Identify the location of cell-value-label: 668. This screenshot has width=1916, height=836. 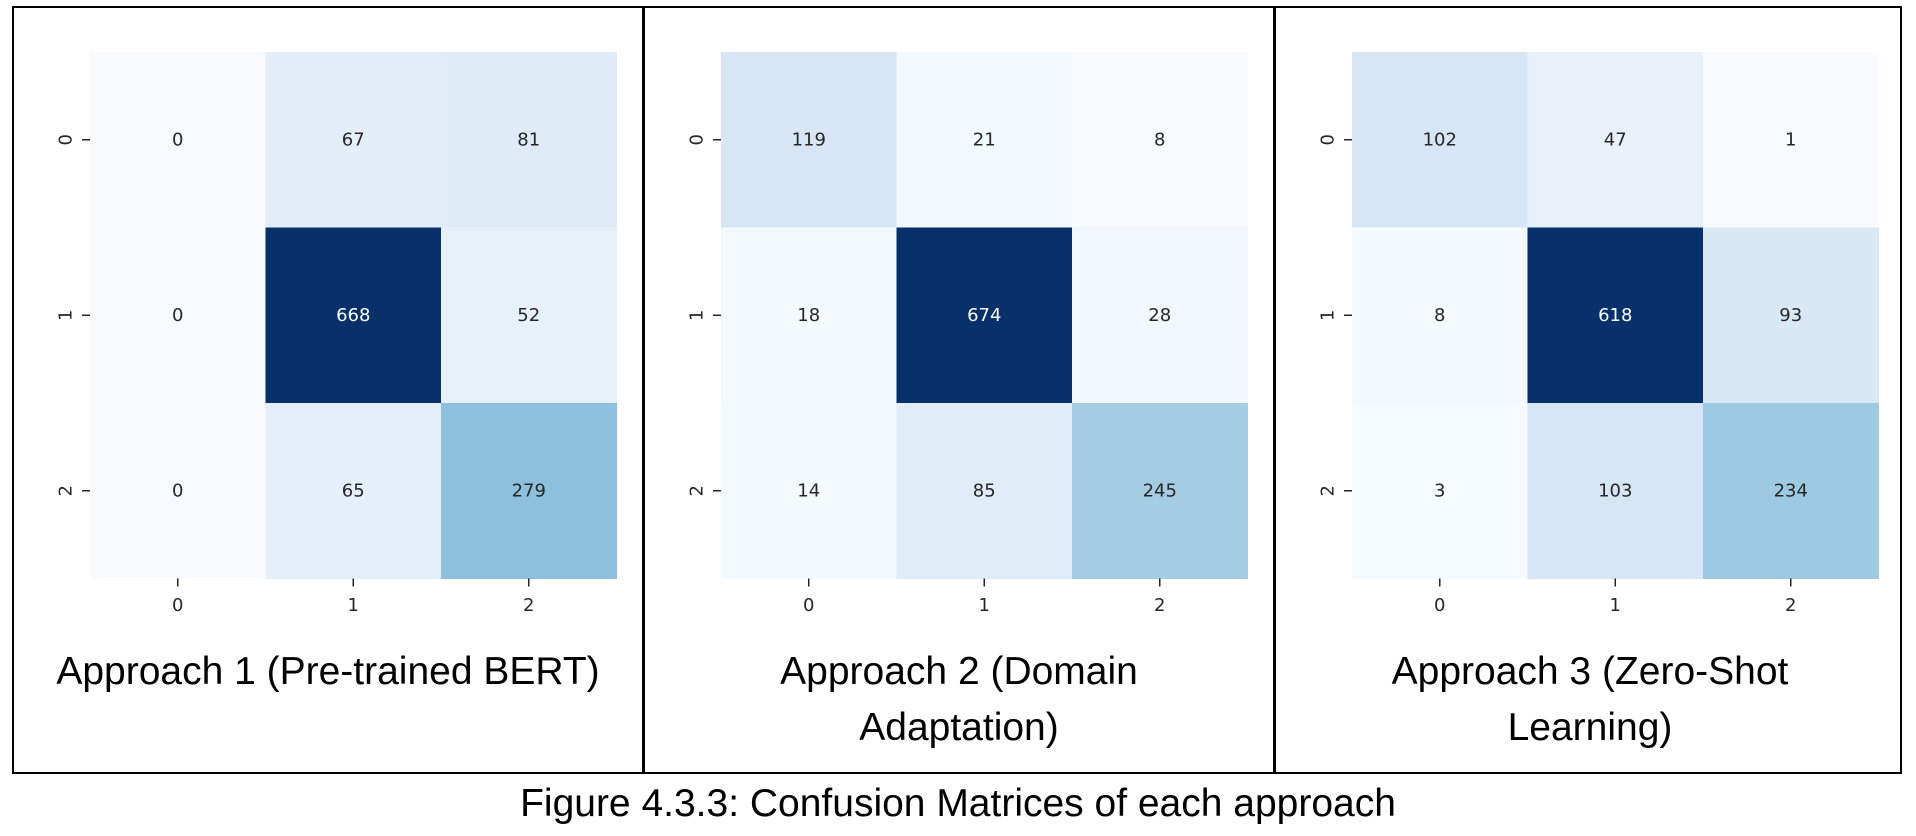
(353, 315).